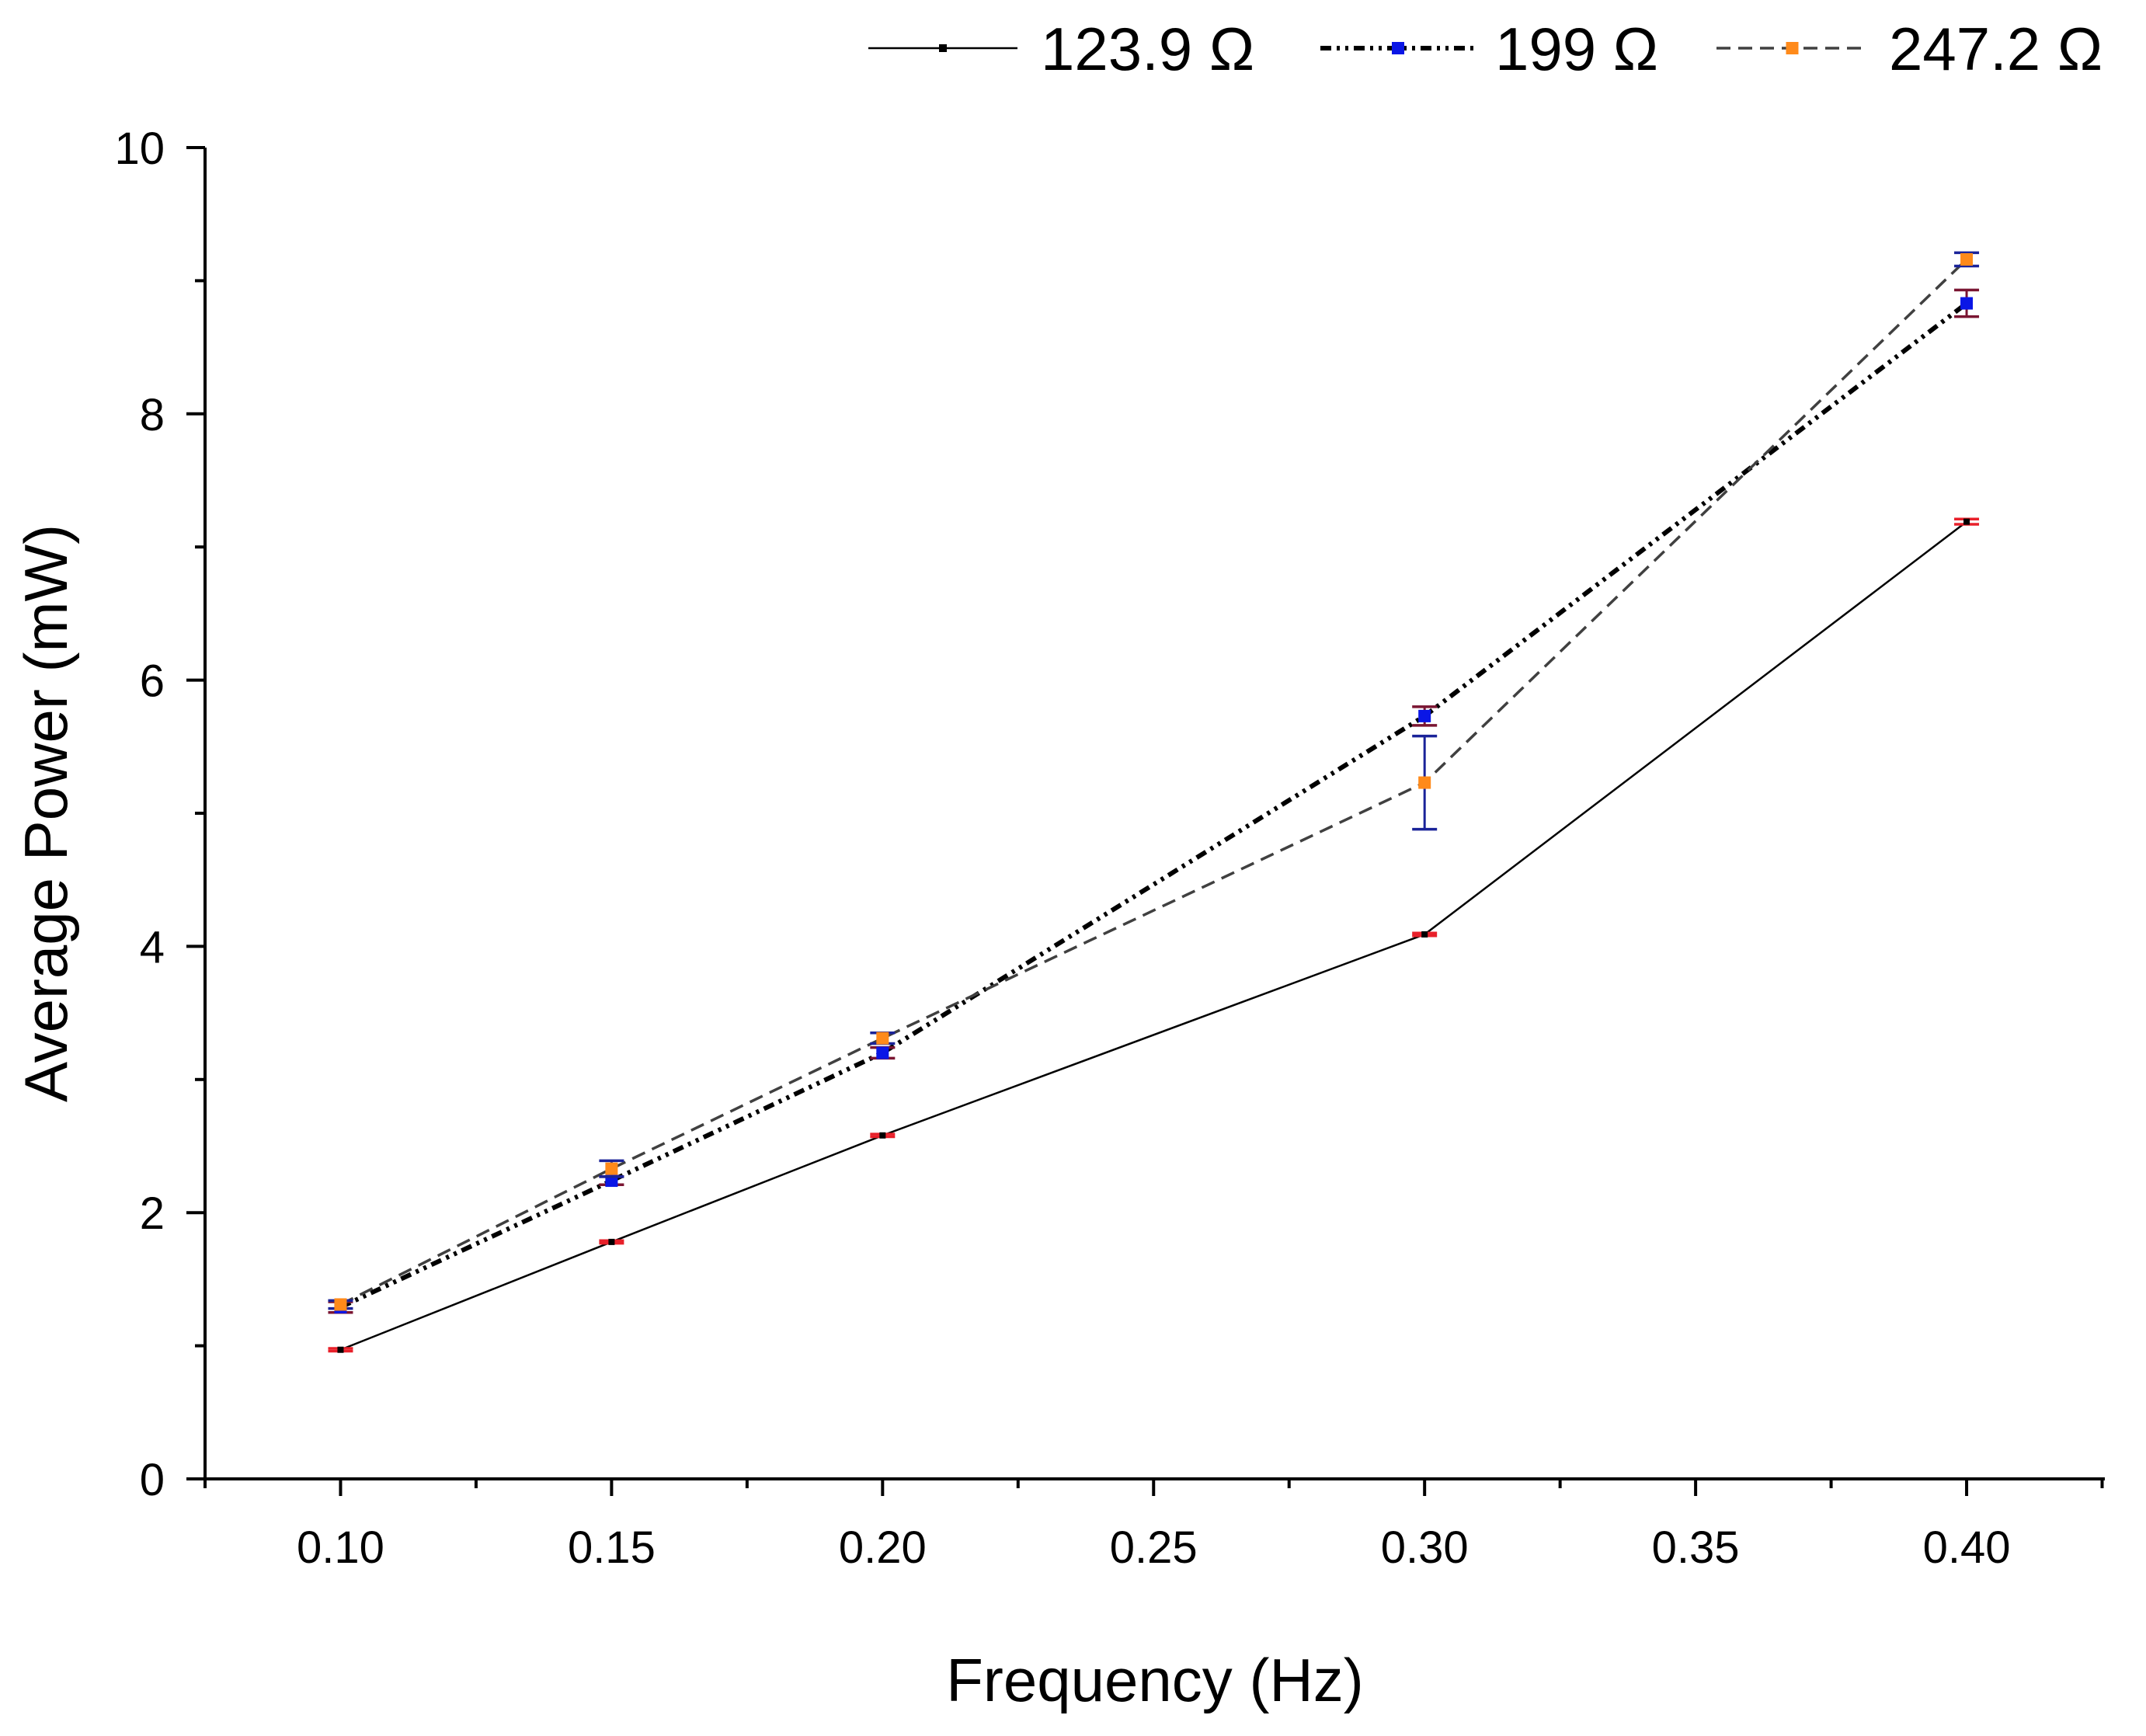 The width and height of the screenshot is (2146, 1736). I want to click on legend-label: 247.2 Ω, so click(1996, 49).